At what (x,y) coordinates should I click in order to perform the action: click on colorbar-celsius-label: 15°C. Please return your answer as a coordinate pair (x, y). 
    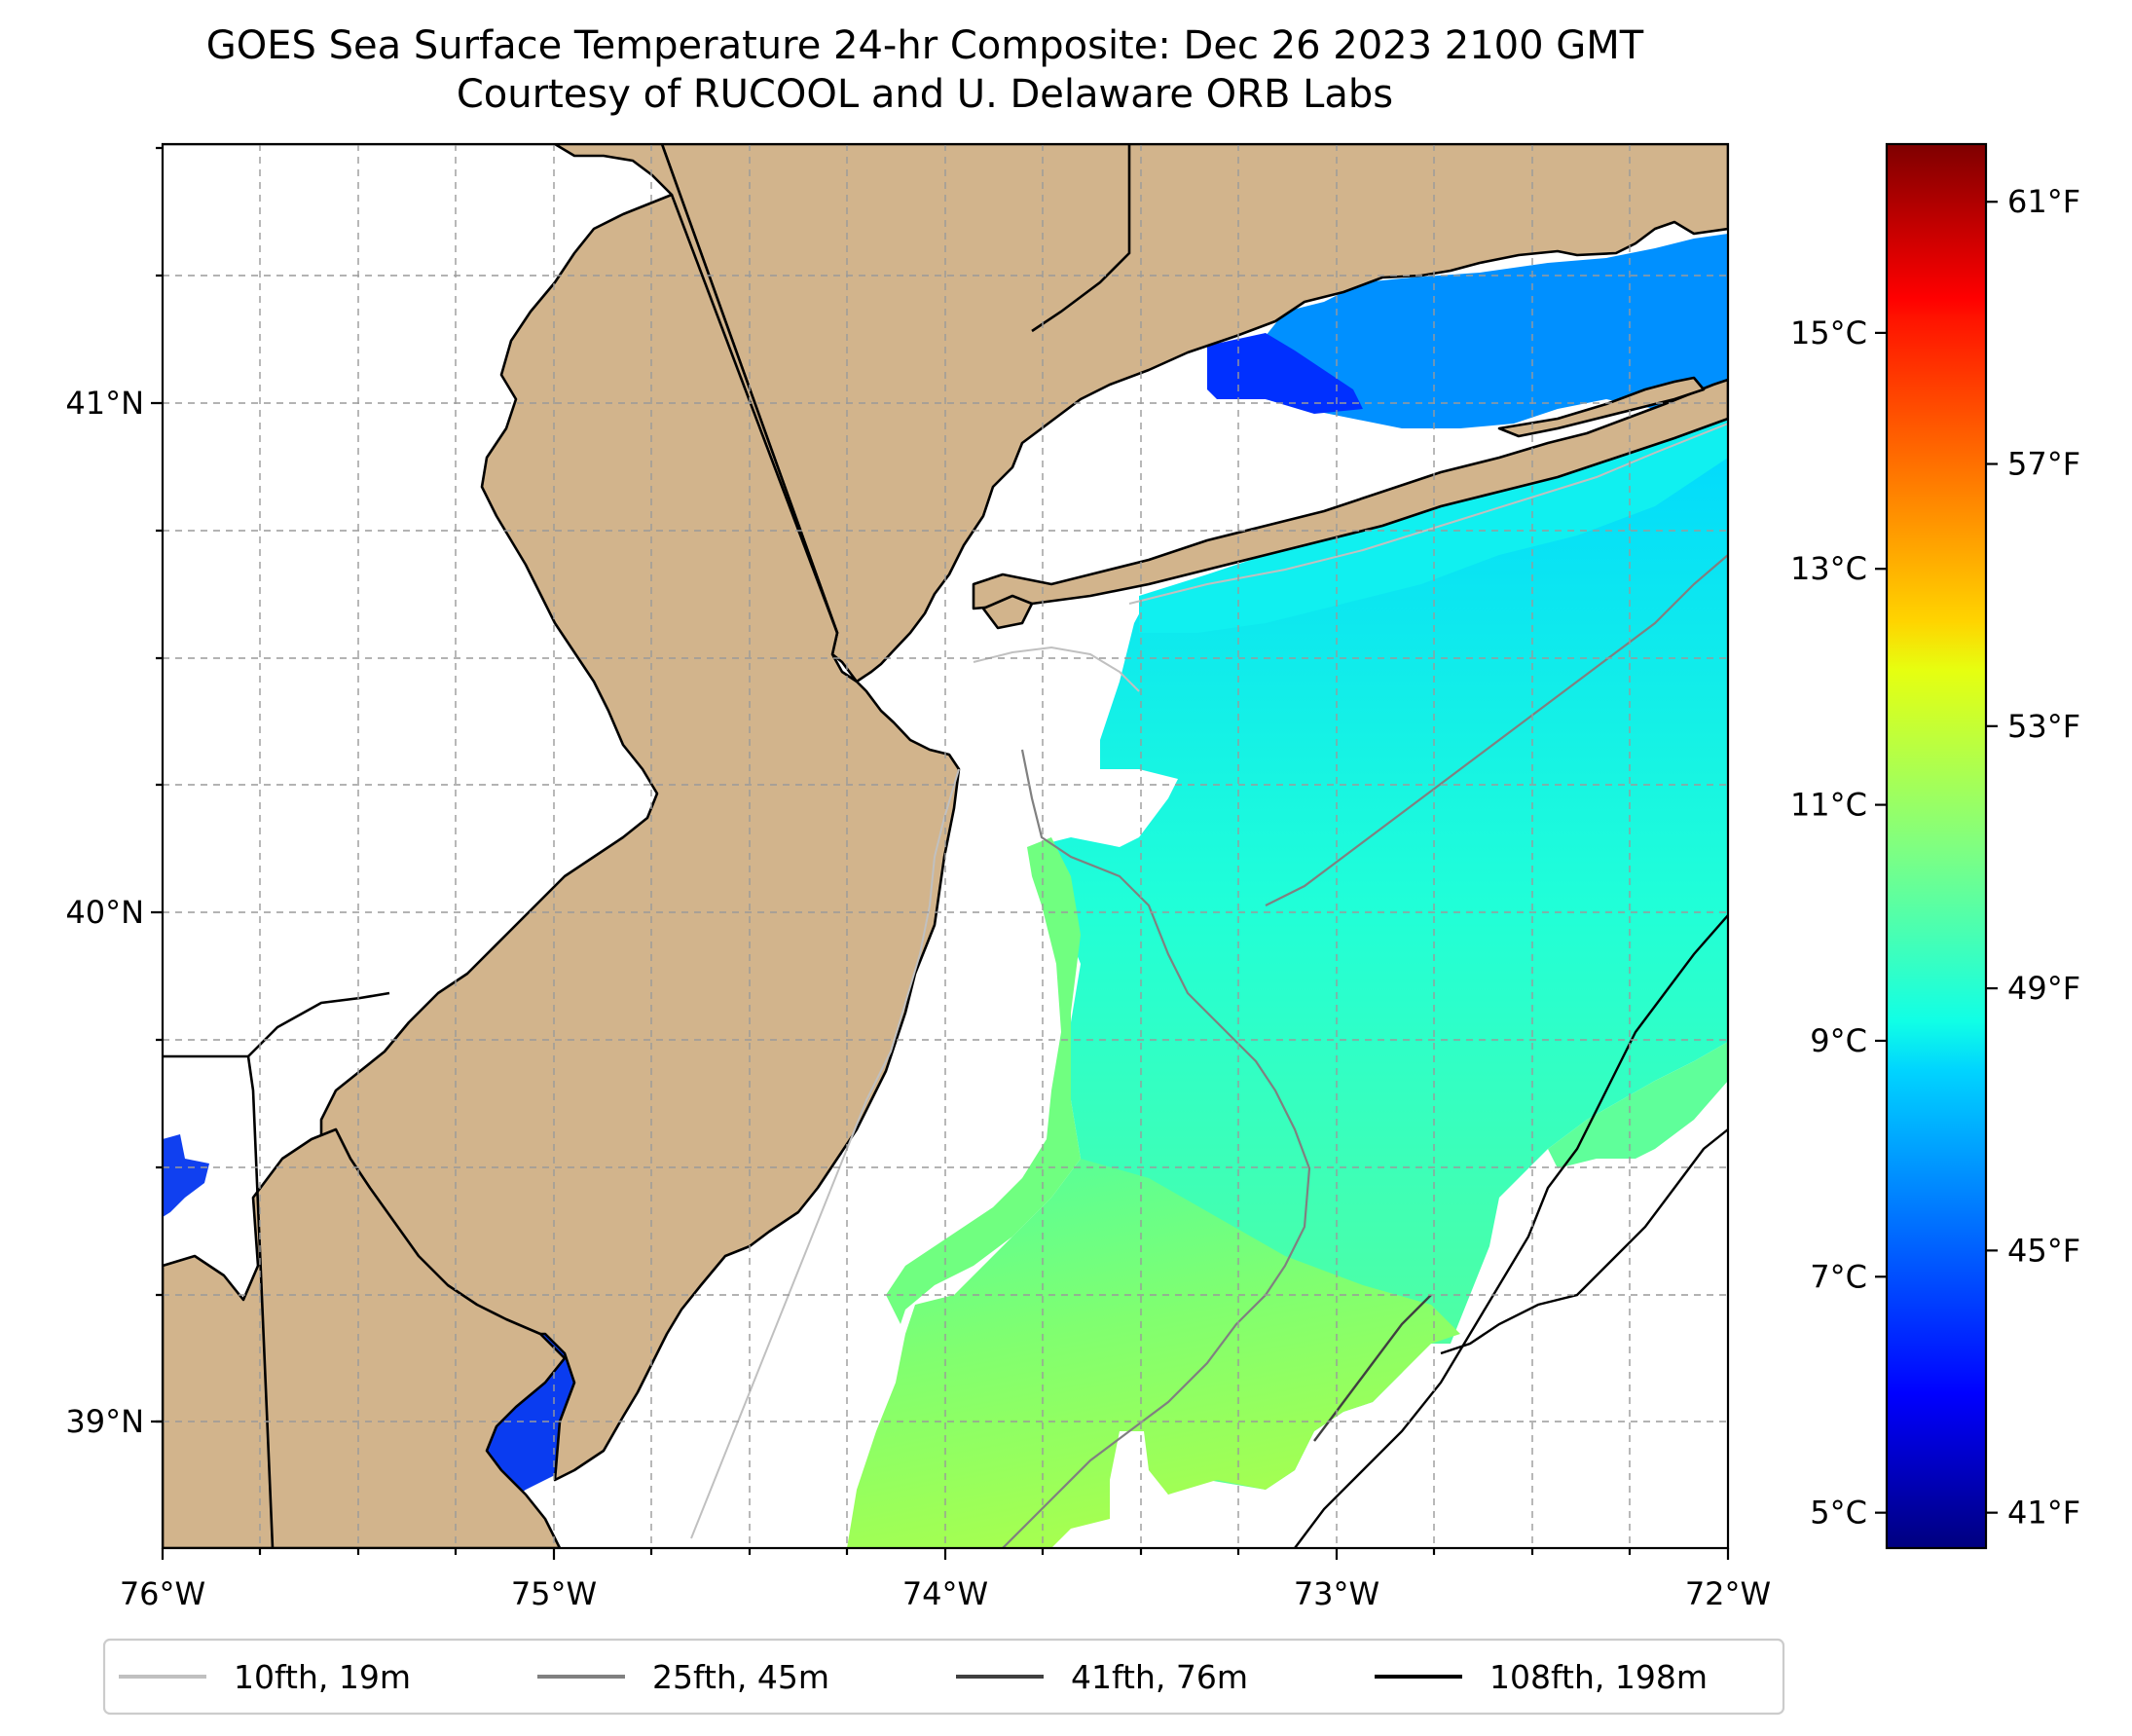
    Looking at the image, I should click on (1828, 332).